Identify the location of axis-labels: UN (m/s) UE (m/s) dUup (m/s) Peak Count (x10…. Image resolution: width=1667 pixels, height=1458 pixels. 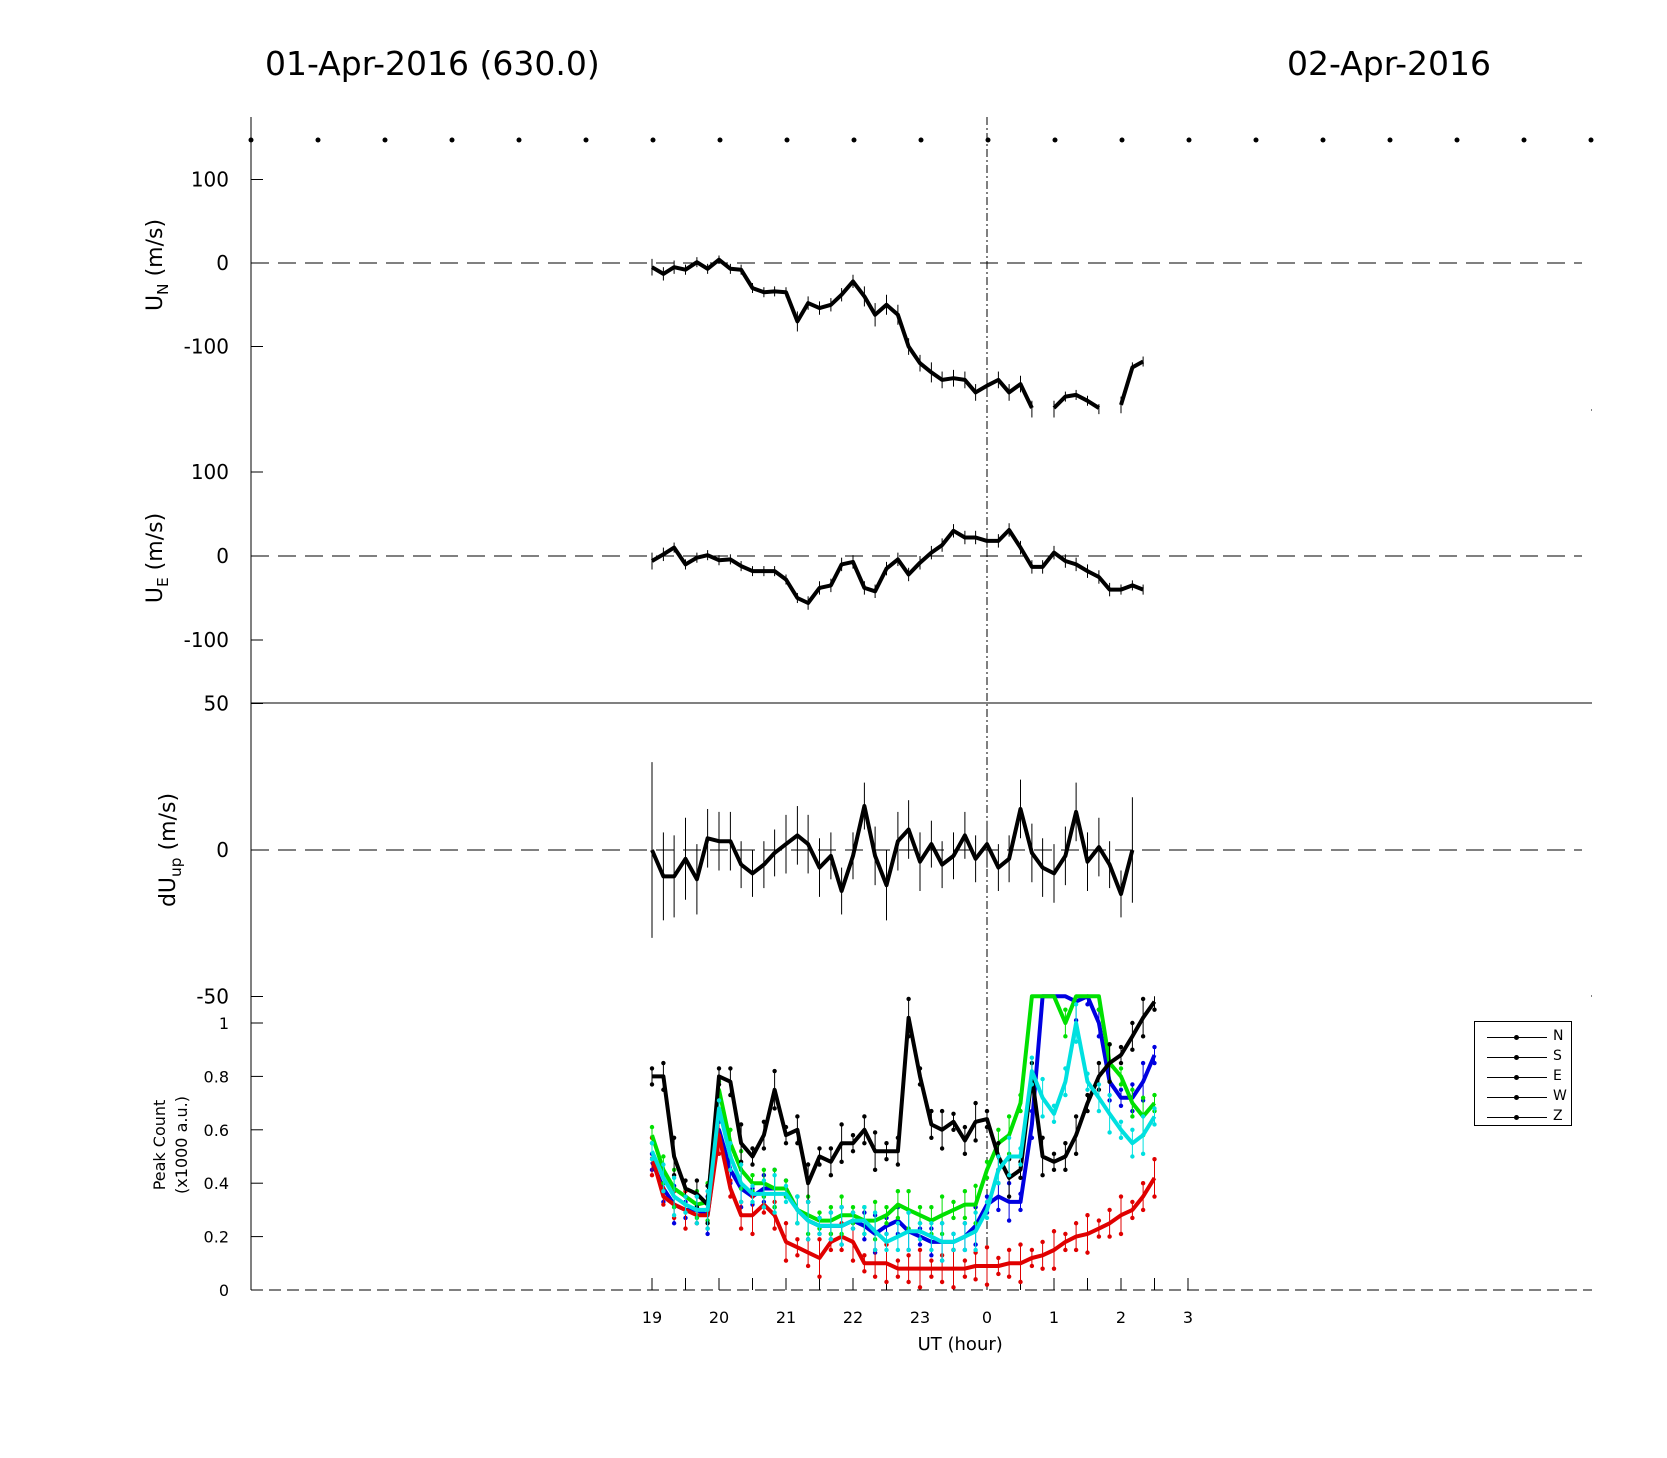
(167, 706).